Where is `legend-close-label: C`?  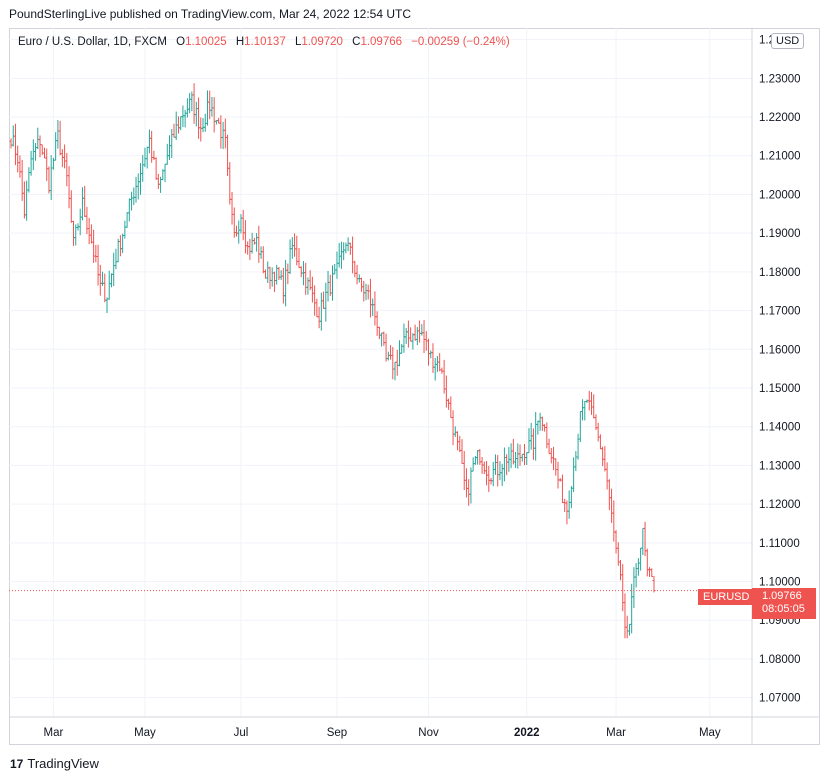 legend-close-label: C is located at coordinates (356, 42).